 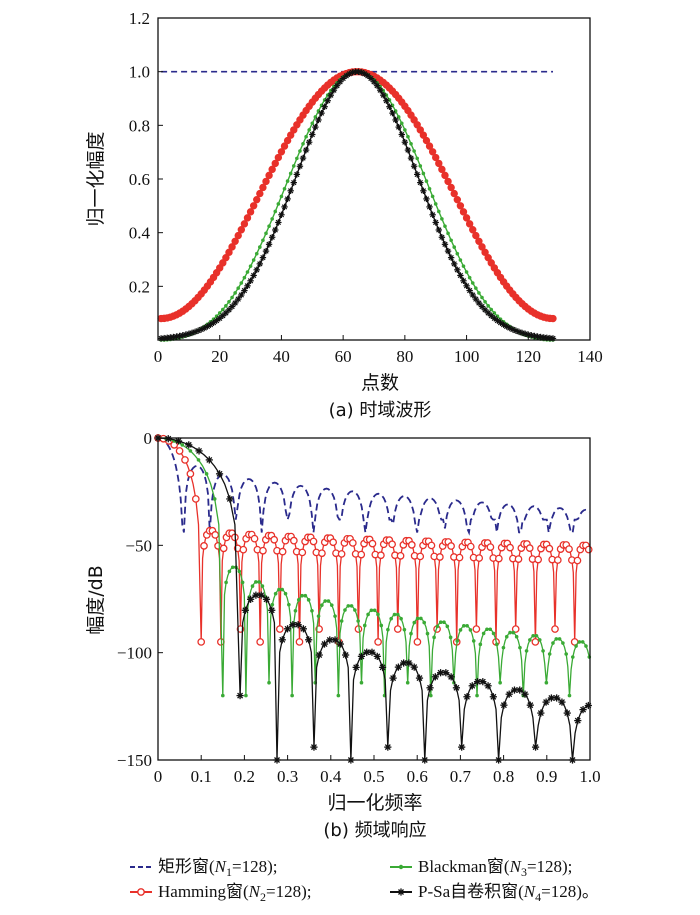 I want to click on legend-item-4: P-Sa自卷积窗(N4=128)。, so click(x=494, y=893).